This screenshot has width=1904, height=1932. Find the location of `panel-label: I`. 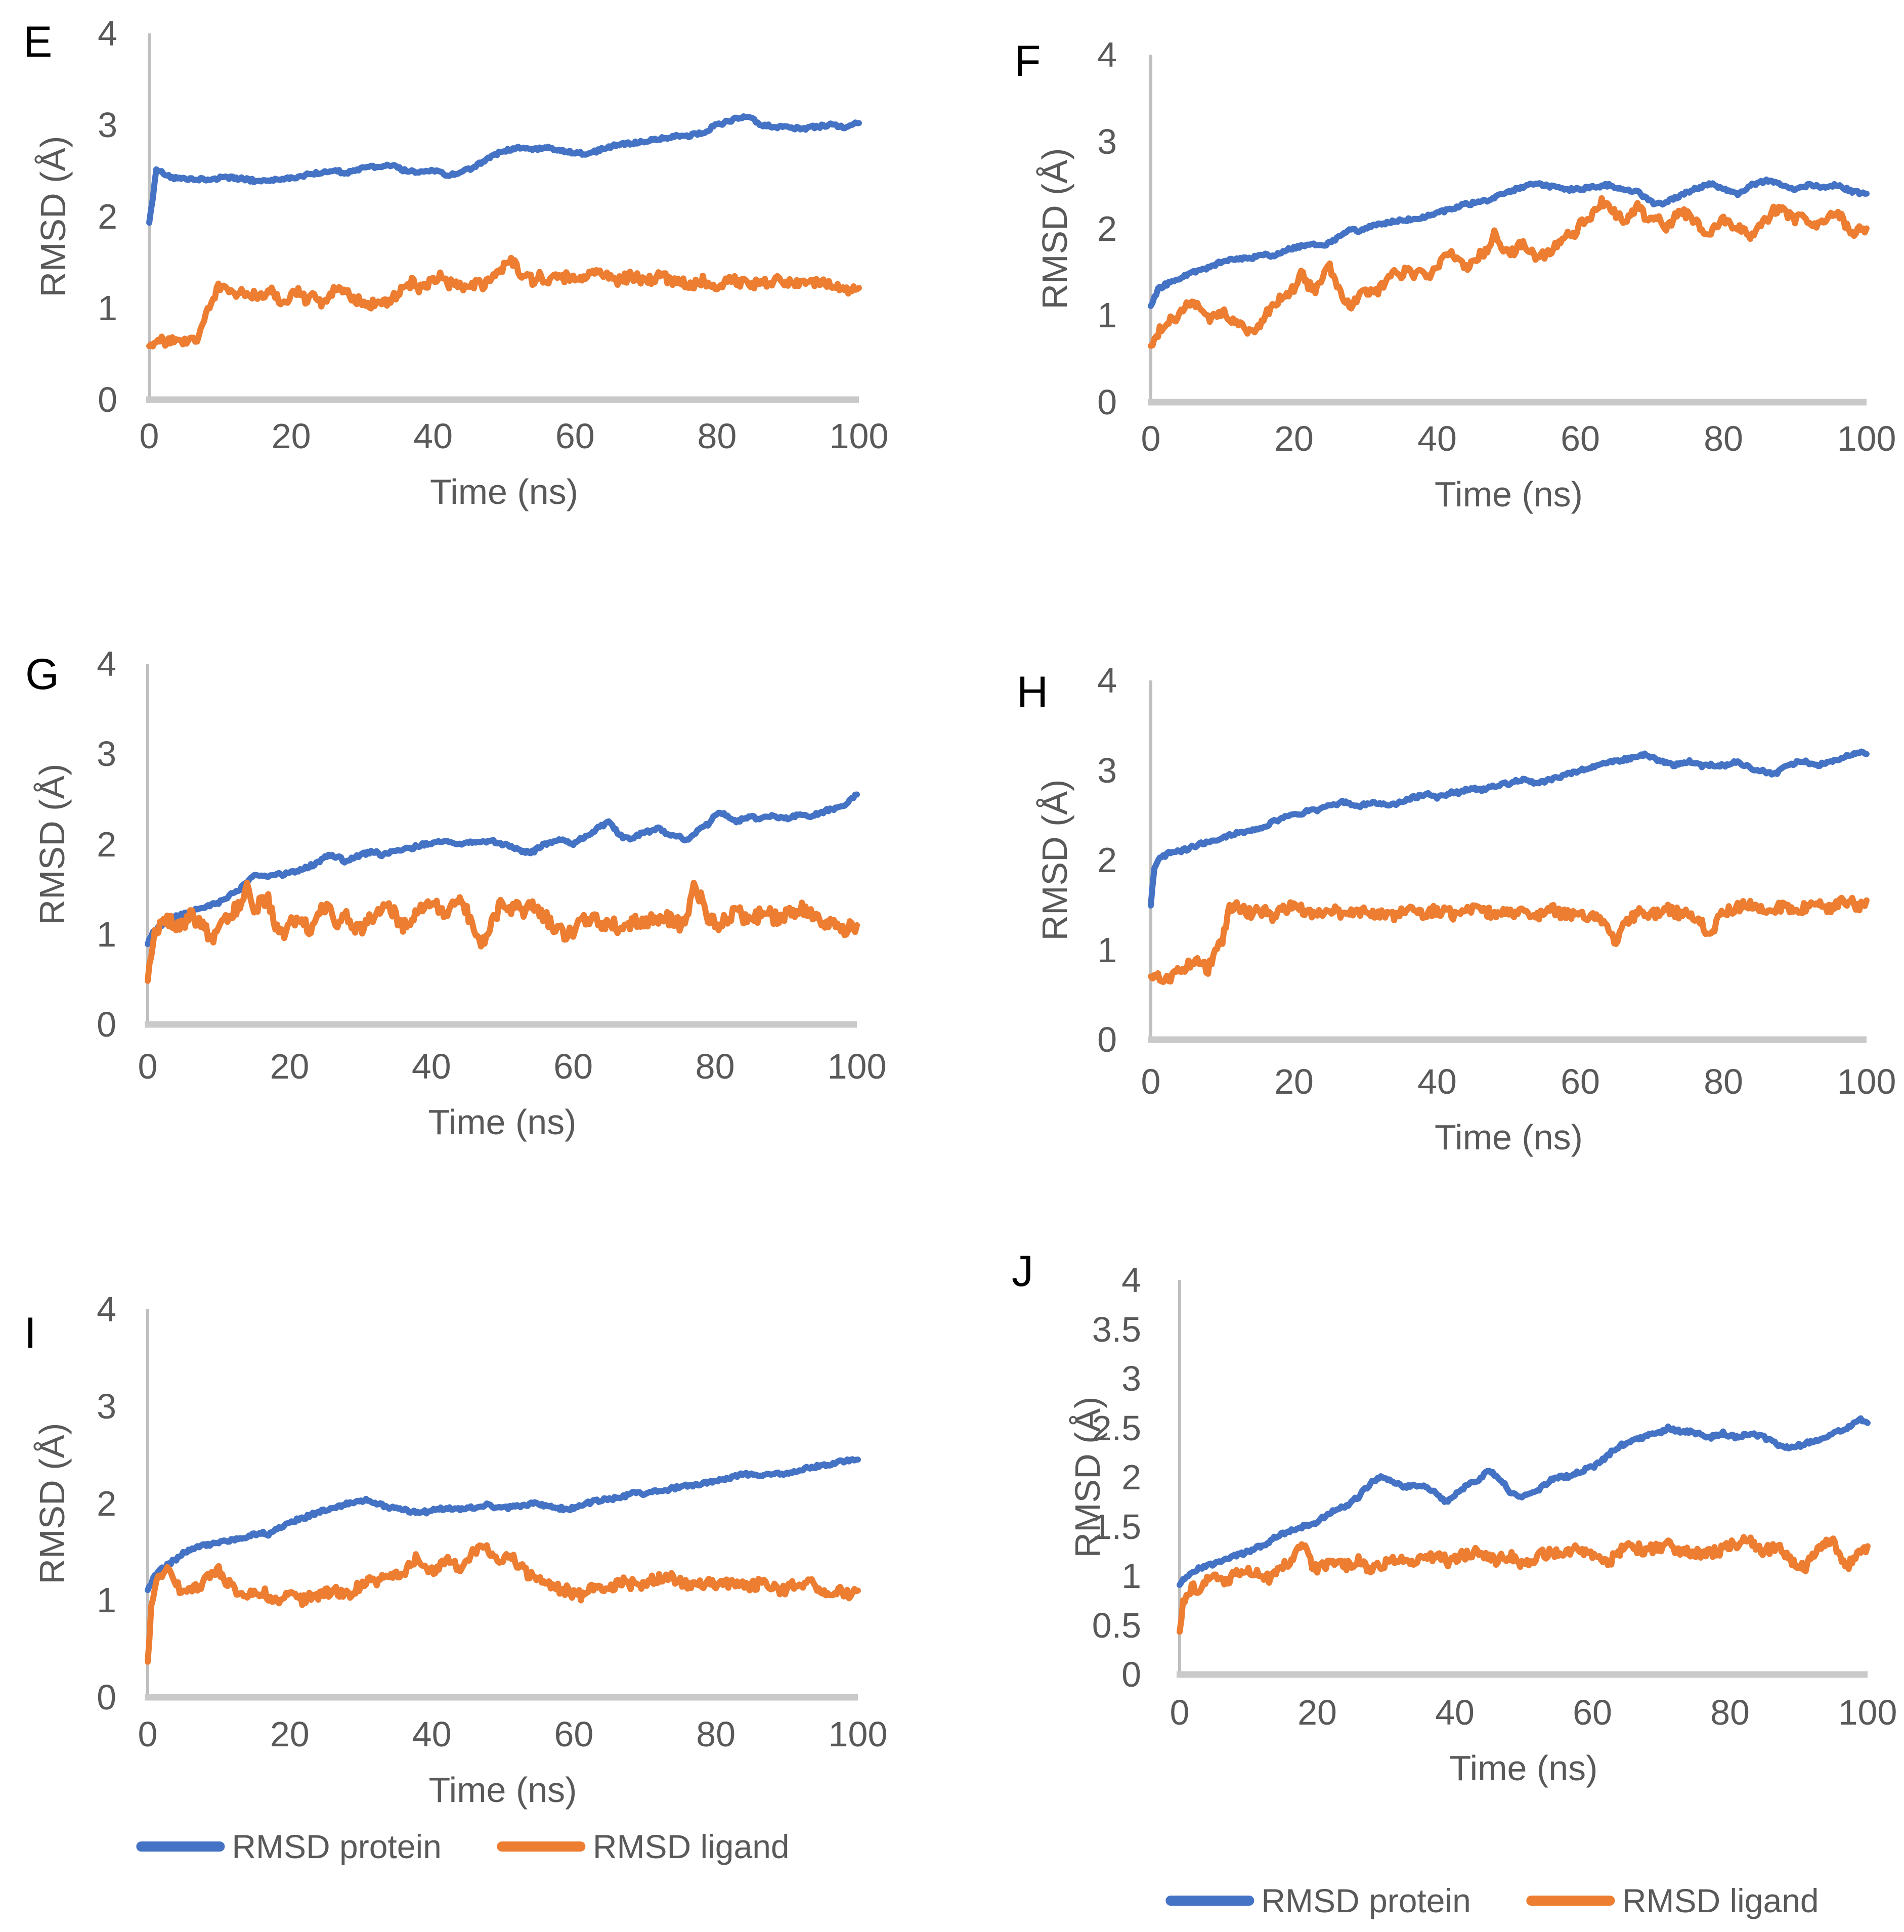

panel-label: I is located at coordinates (30, 1333).